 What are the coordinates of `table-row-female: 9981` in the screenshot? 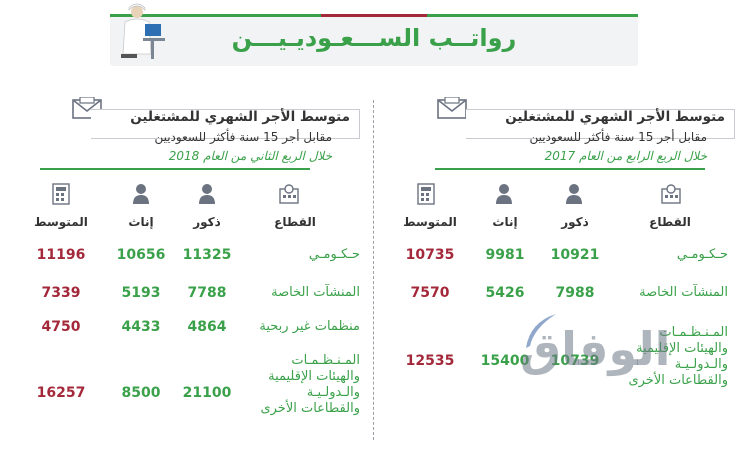 It's located at (505, 255).